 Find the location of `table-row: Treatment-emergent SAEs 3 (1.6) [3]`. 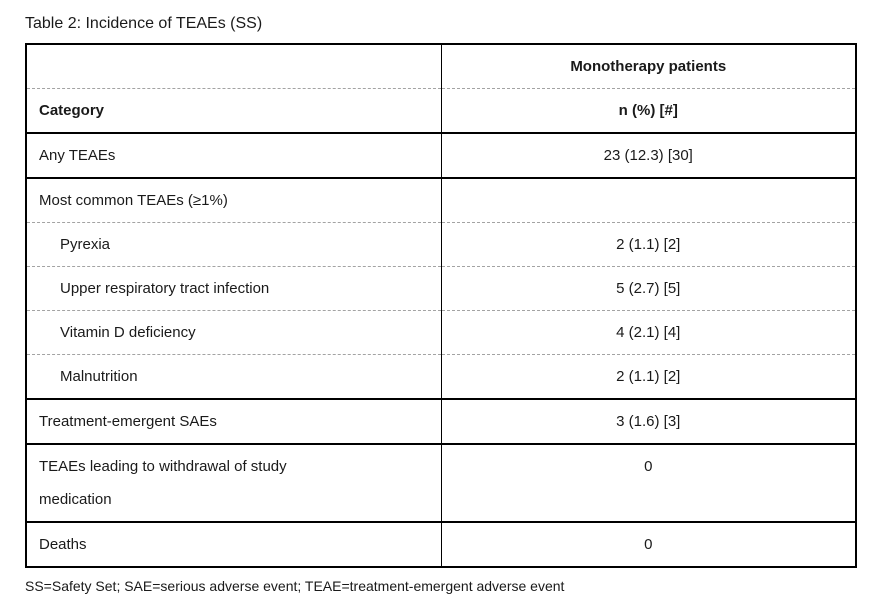

table-row: Treatment-emergent SAEs 3 (1.6) [3] is located at coordinates (441, 422).